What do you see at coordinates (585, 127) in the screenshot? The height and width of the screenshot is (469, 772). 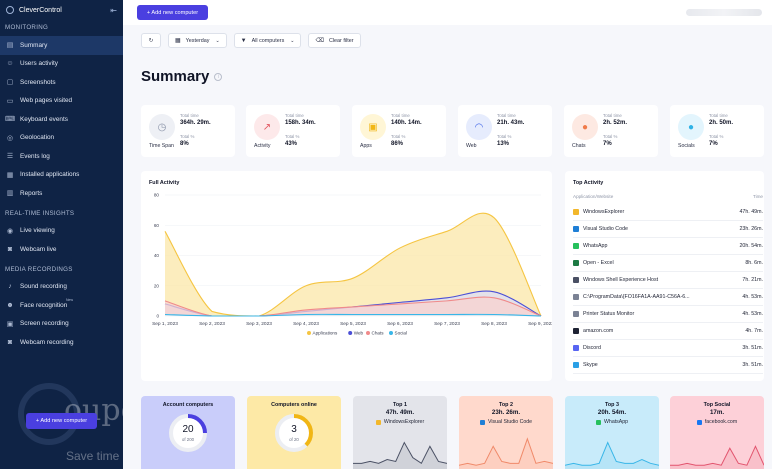 I see `chat-icon: ●` at bounding box center [585, 127].